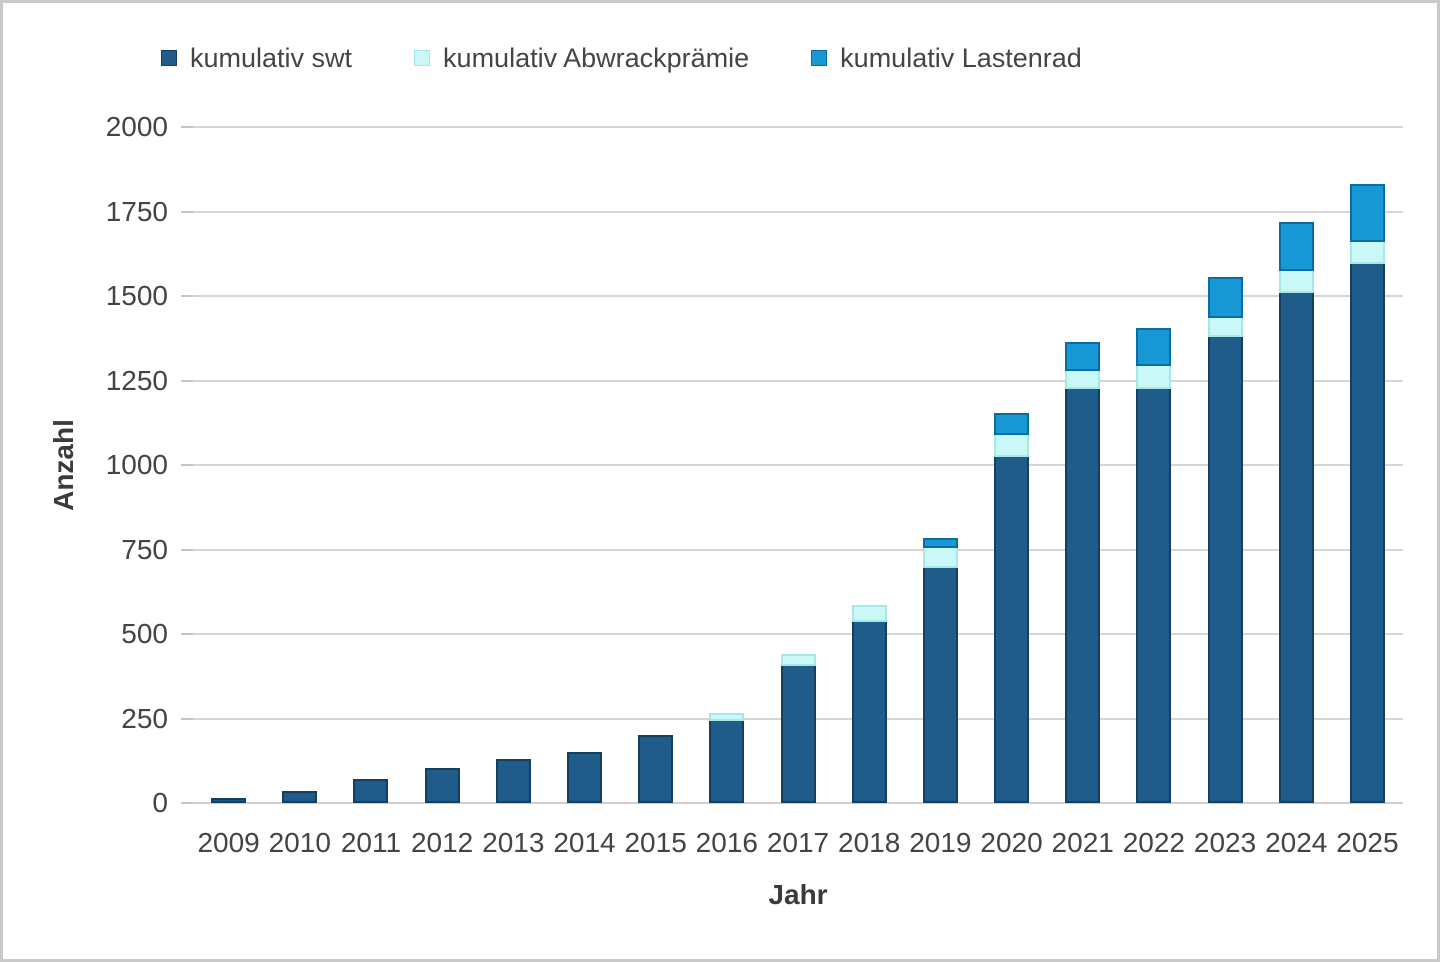  What do you see at coordinates (144, 549) in the screenshot?
I see `y-tick-label: 750` at bounding box center [144, 549].